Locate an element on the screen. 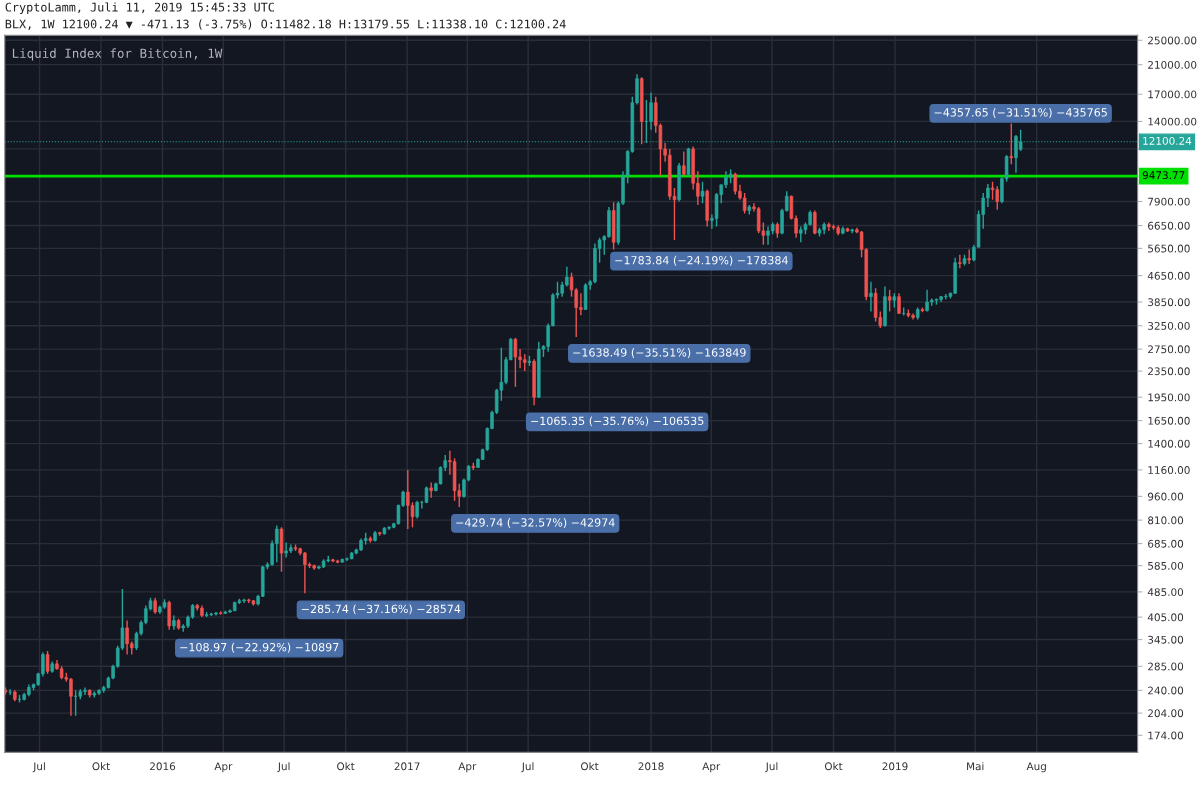  y-tick-label: 14000.00 is located at coordinates (1172, 121).